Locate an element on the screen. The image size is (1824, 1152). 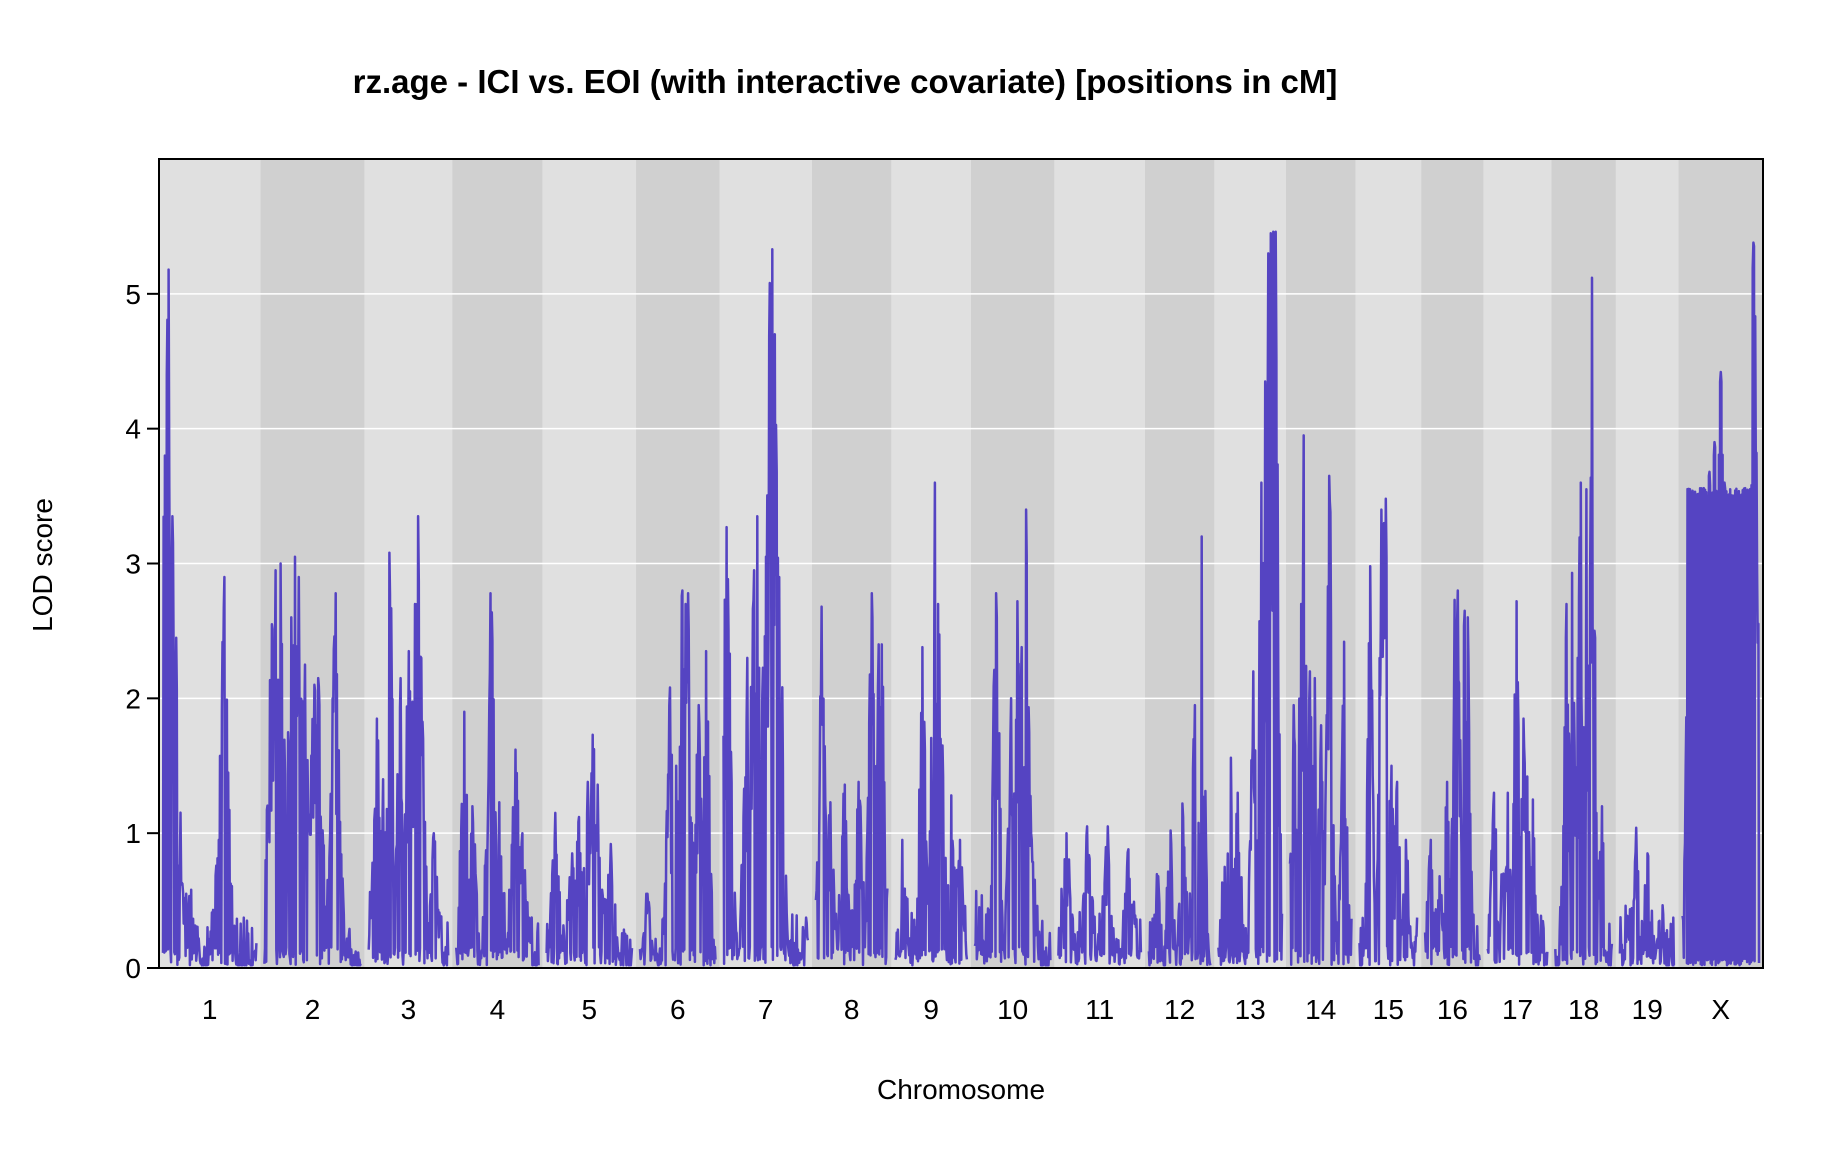
y-tick-label-5: 5 is located at coordinates (133, 294).